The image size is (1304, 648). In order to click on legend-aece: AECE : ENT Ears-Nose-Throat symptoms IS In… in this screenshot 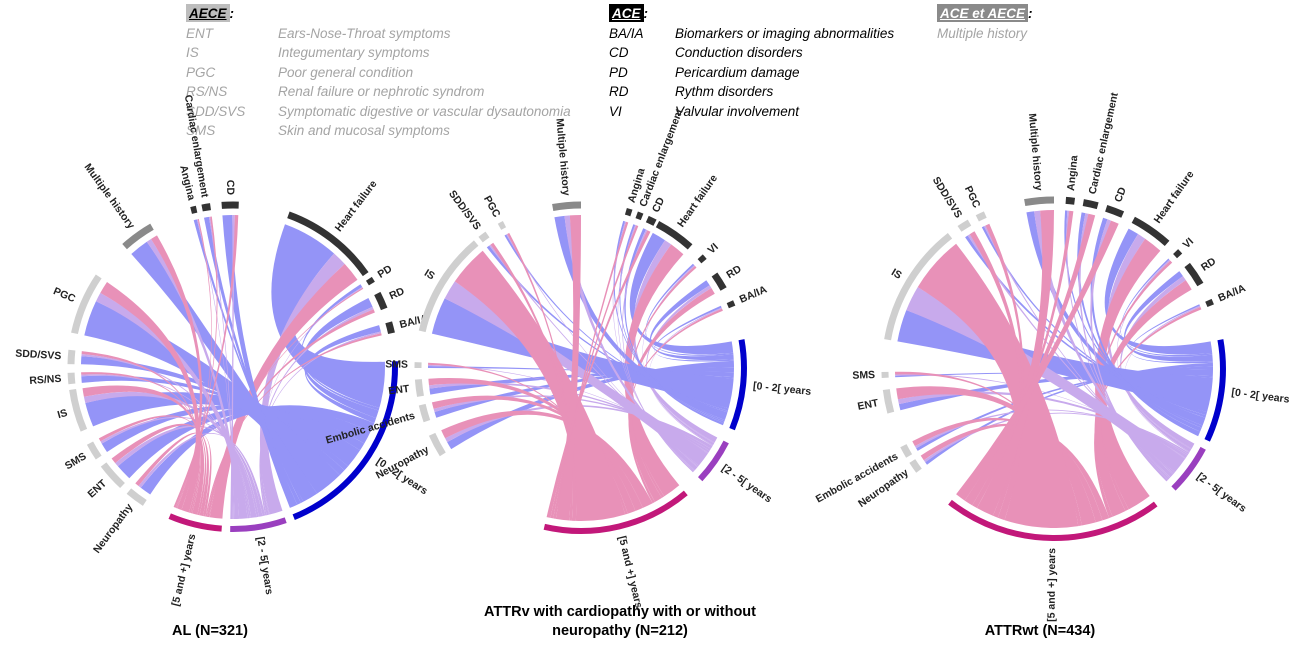, I will do `click(378, 72)`.